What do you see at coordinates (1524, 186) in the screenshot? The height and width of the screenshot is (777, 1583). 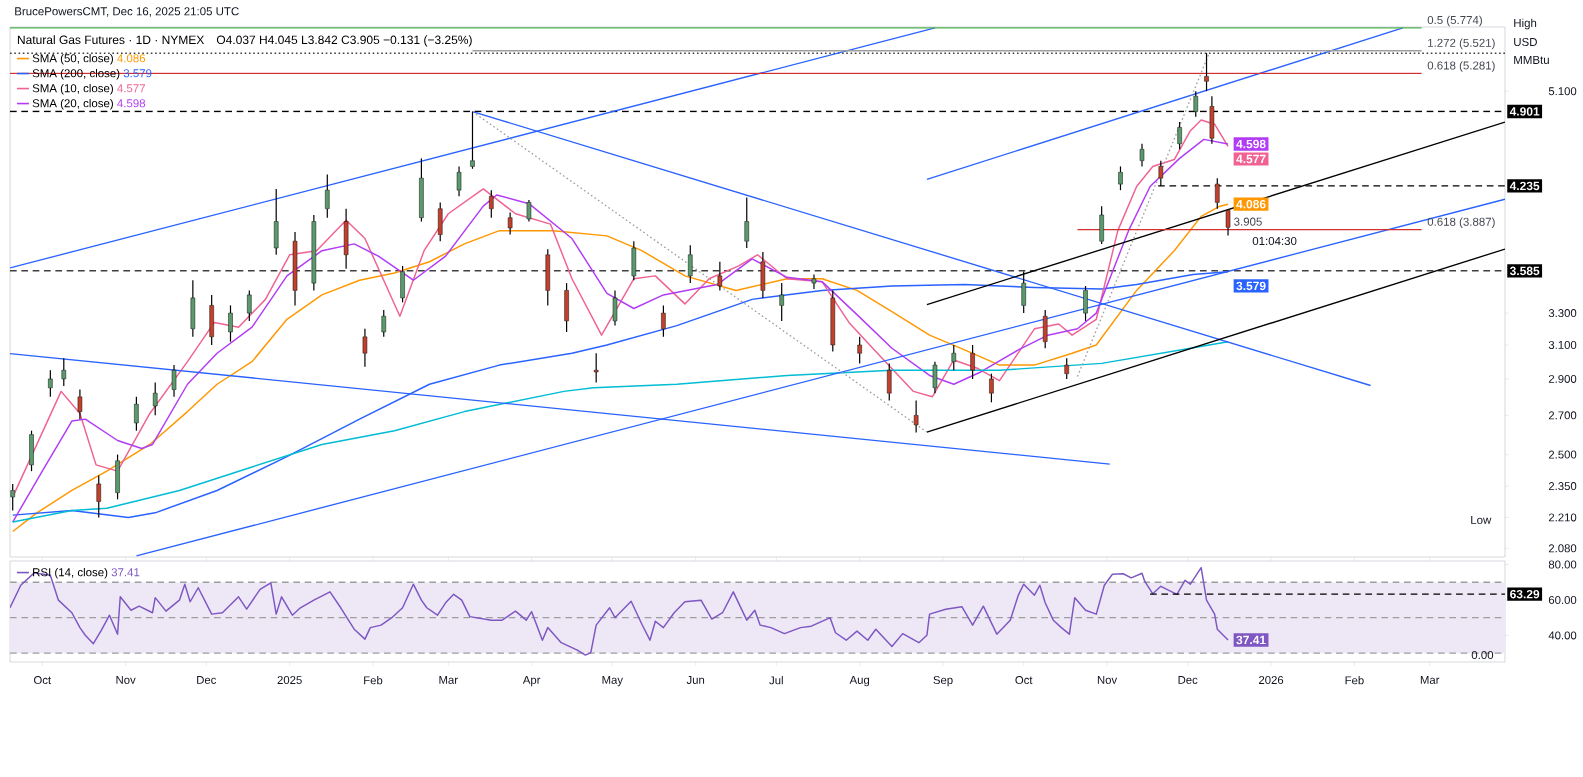 I see `data-label: 4.235` at bounding box center [1524, 186].